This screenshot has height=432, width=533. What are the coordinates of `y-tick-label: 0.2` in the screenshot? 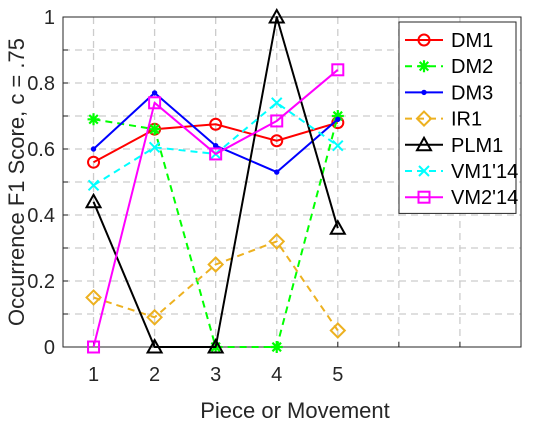 It's located at (41, 282).